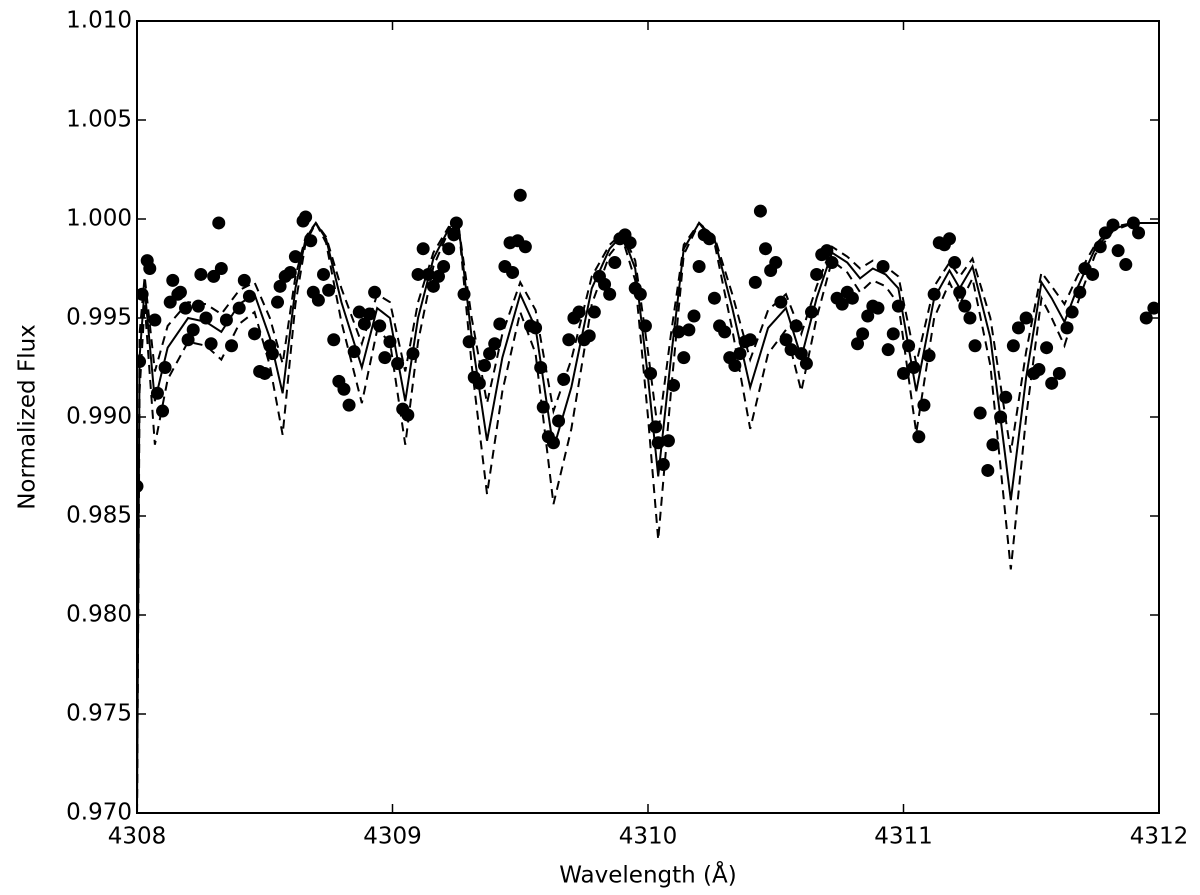 This screenshot has width=1200, height=895. I want to click on y-tick-label: 1.005, so click(99, 120).